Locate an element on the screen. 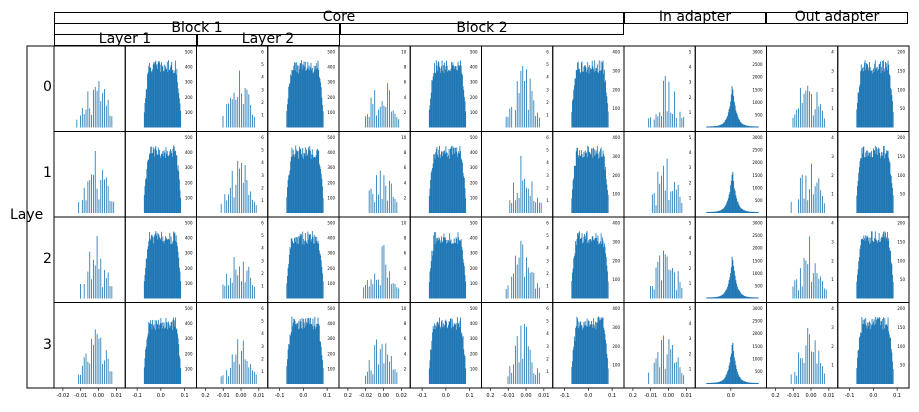 The image size is (919, 412). x-tick-label: -0.1 is located at coordinates (422, 396).